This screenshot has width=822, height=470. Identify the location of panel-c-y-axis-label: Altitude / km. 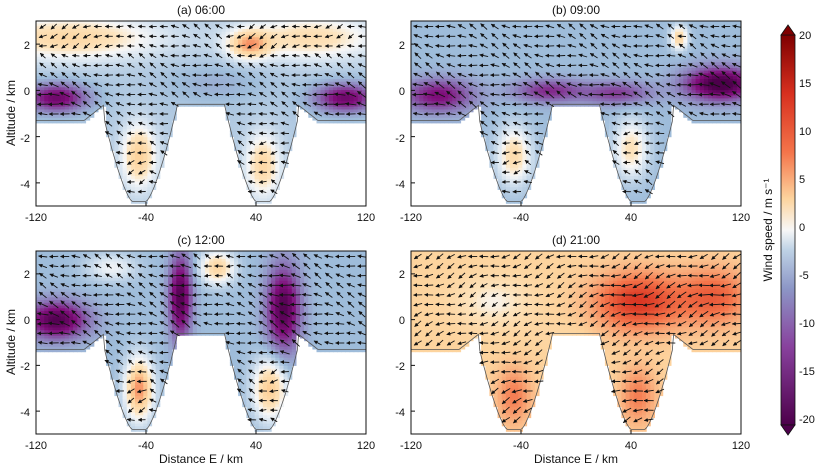
(11, 342).